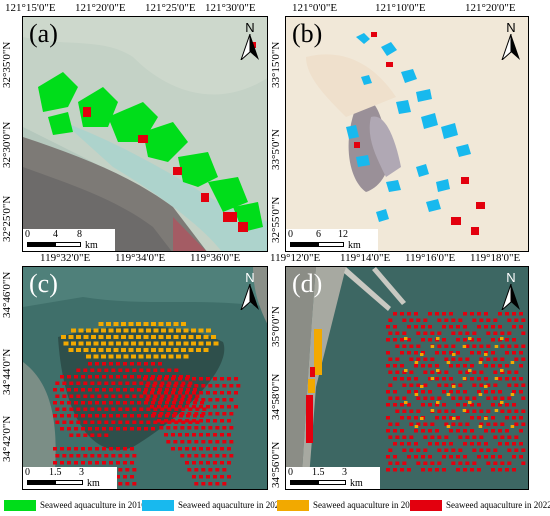 This screenshot has width=550, height=516. I want to click on north-label: N, so click(511, 277).